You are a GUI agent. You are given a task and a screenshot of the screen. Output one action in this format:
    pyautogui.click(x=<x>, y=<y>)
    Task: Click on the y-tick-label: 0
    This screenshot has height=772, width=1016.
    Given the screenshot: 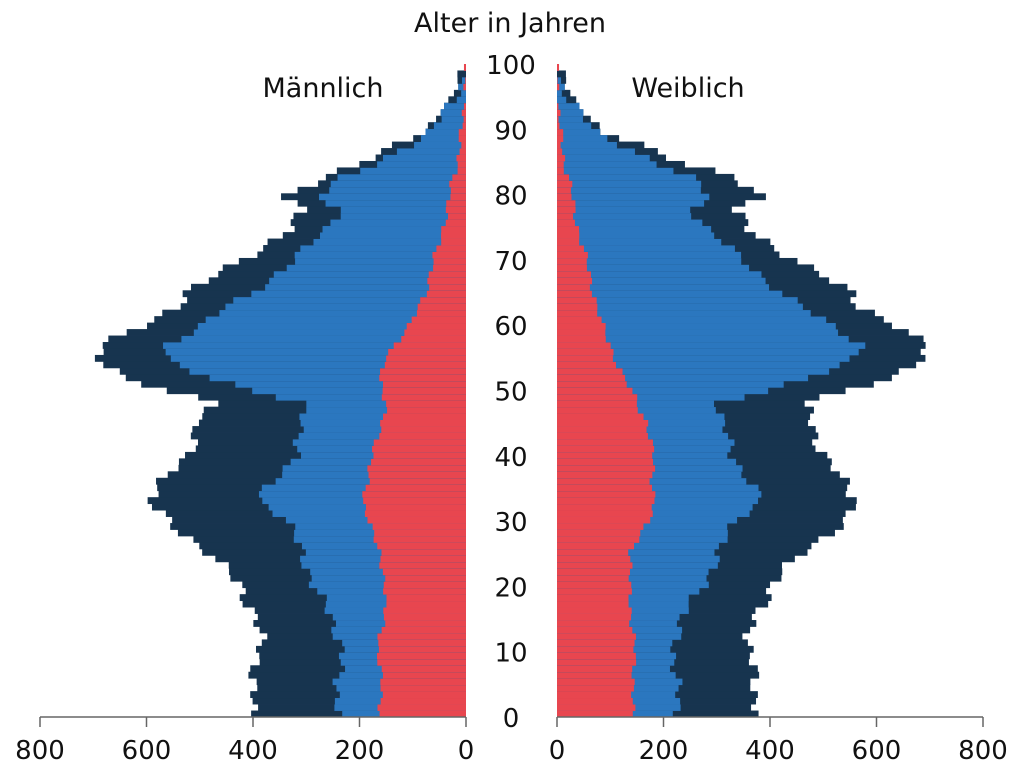 What is the action you would take?
    pyautogui.click(x=511, y=719)
    